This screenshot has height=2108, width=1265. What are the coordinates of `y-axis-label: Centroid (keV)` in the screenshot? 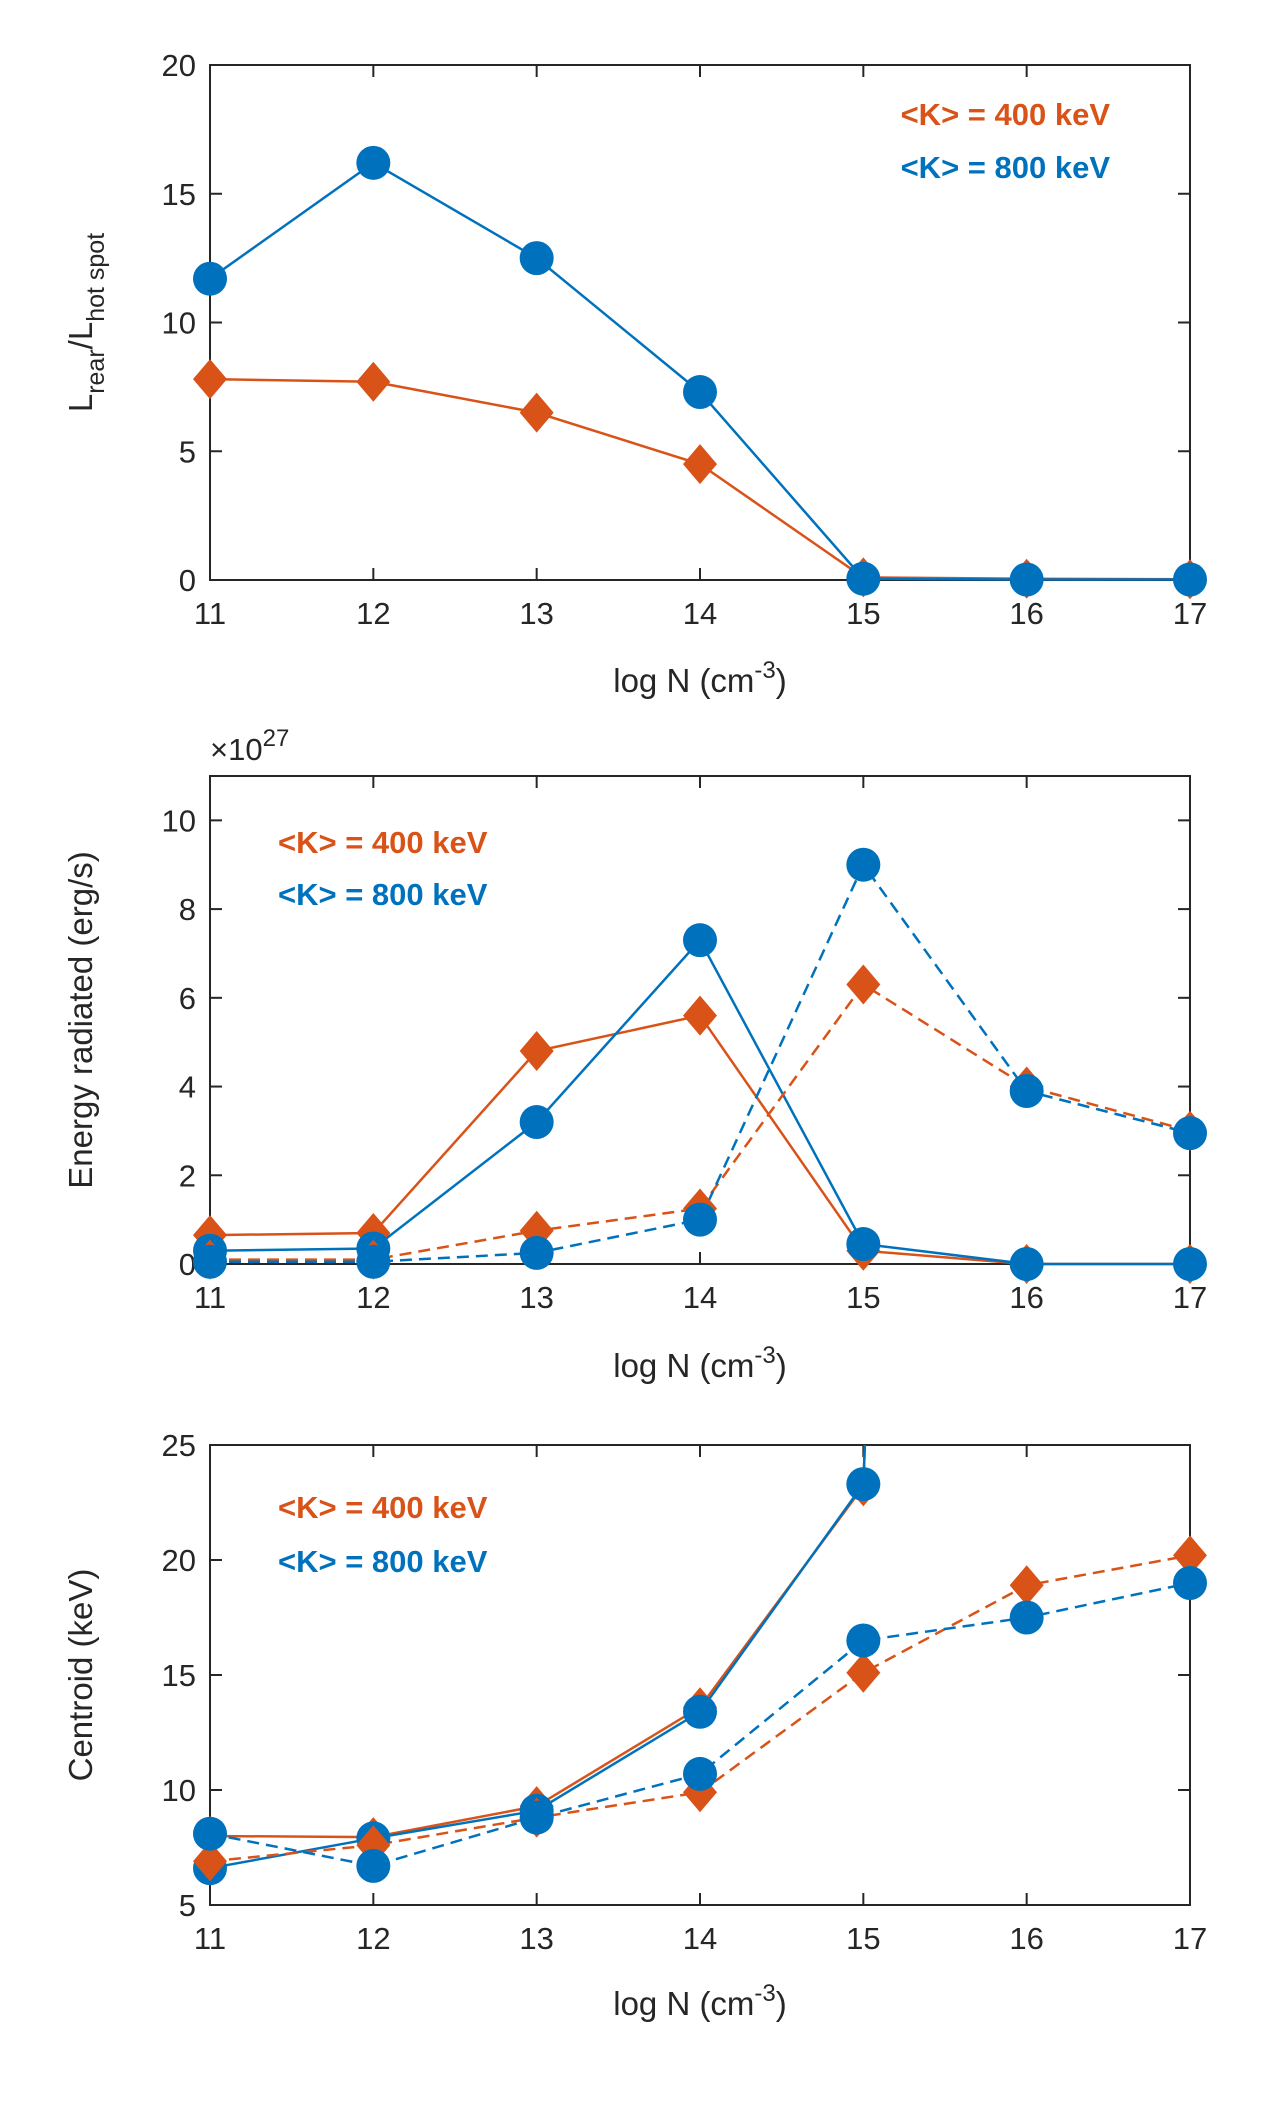 It's located at (80, 1675).